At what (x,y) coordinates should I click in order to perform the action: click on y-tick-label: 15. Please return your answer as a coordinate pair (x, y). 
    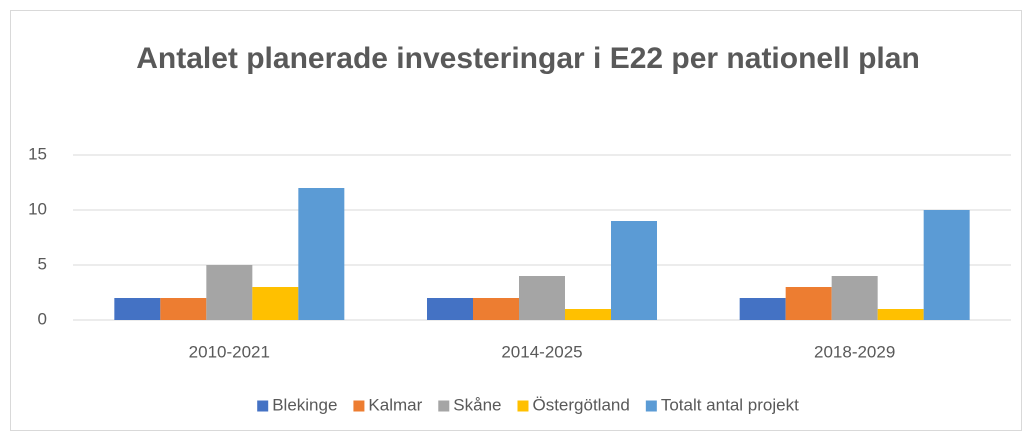
    Looking at the image, I should click on (37, 153).